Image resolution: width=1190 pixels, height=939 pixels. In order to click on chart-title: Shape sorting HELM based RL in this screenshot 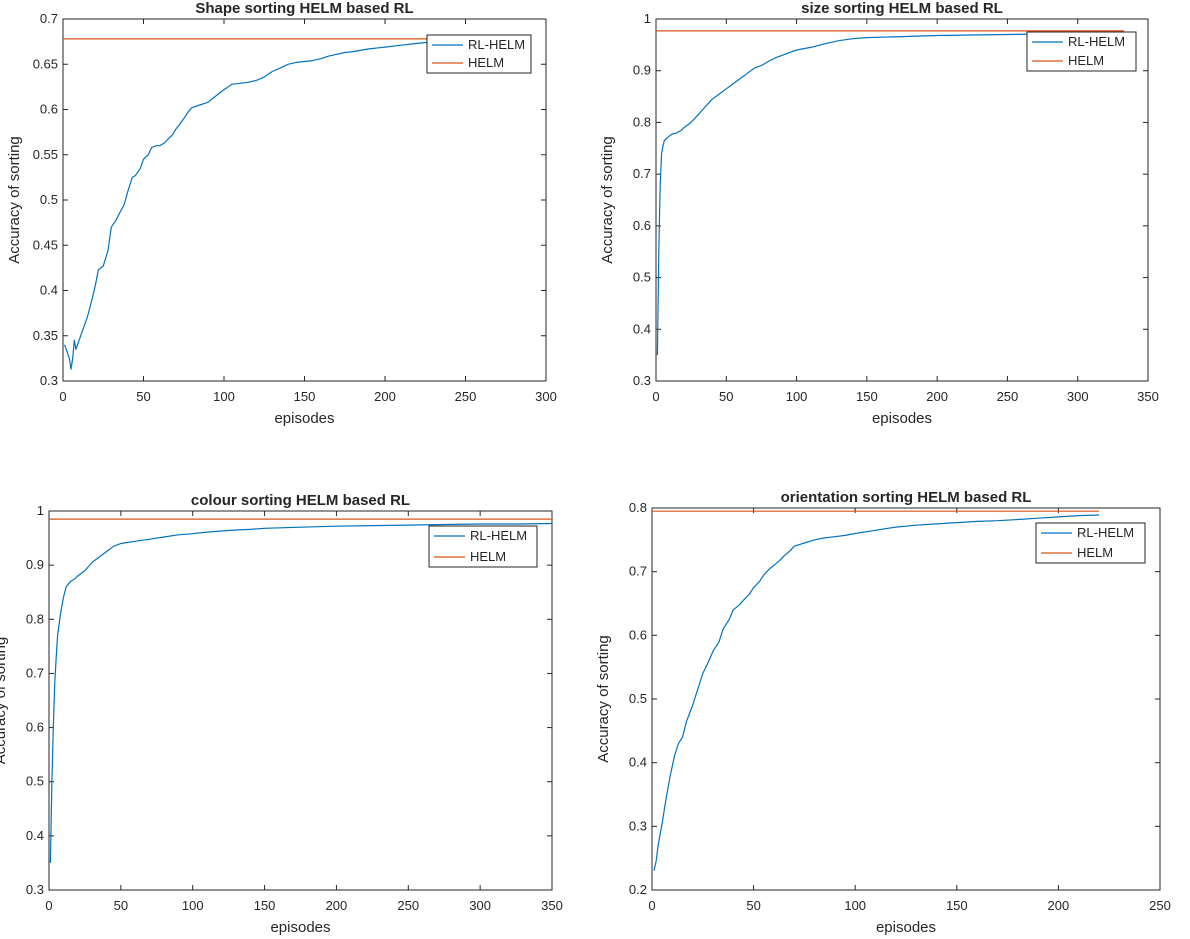, I will do `click(304, 8)`.